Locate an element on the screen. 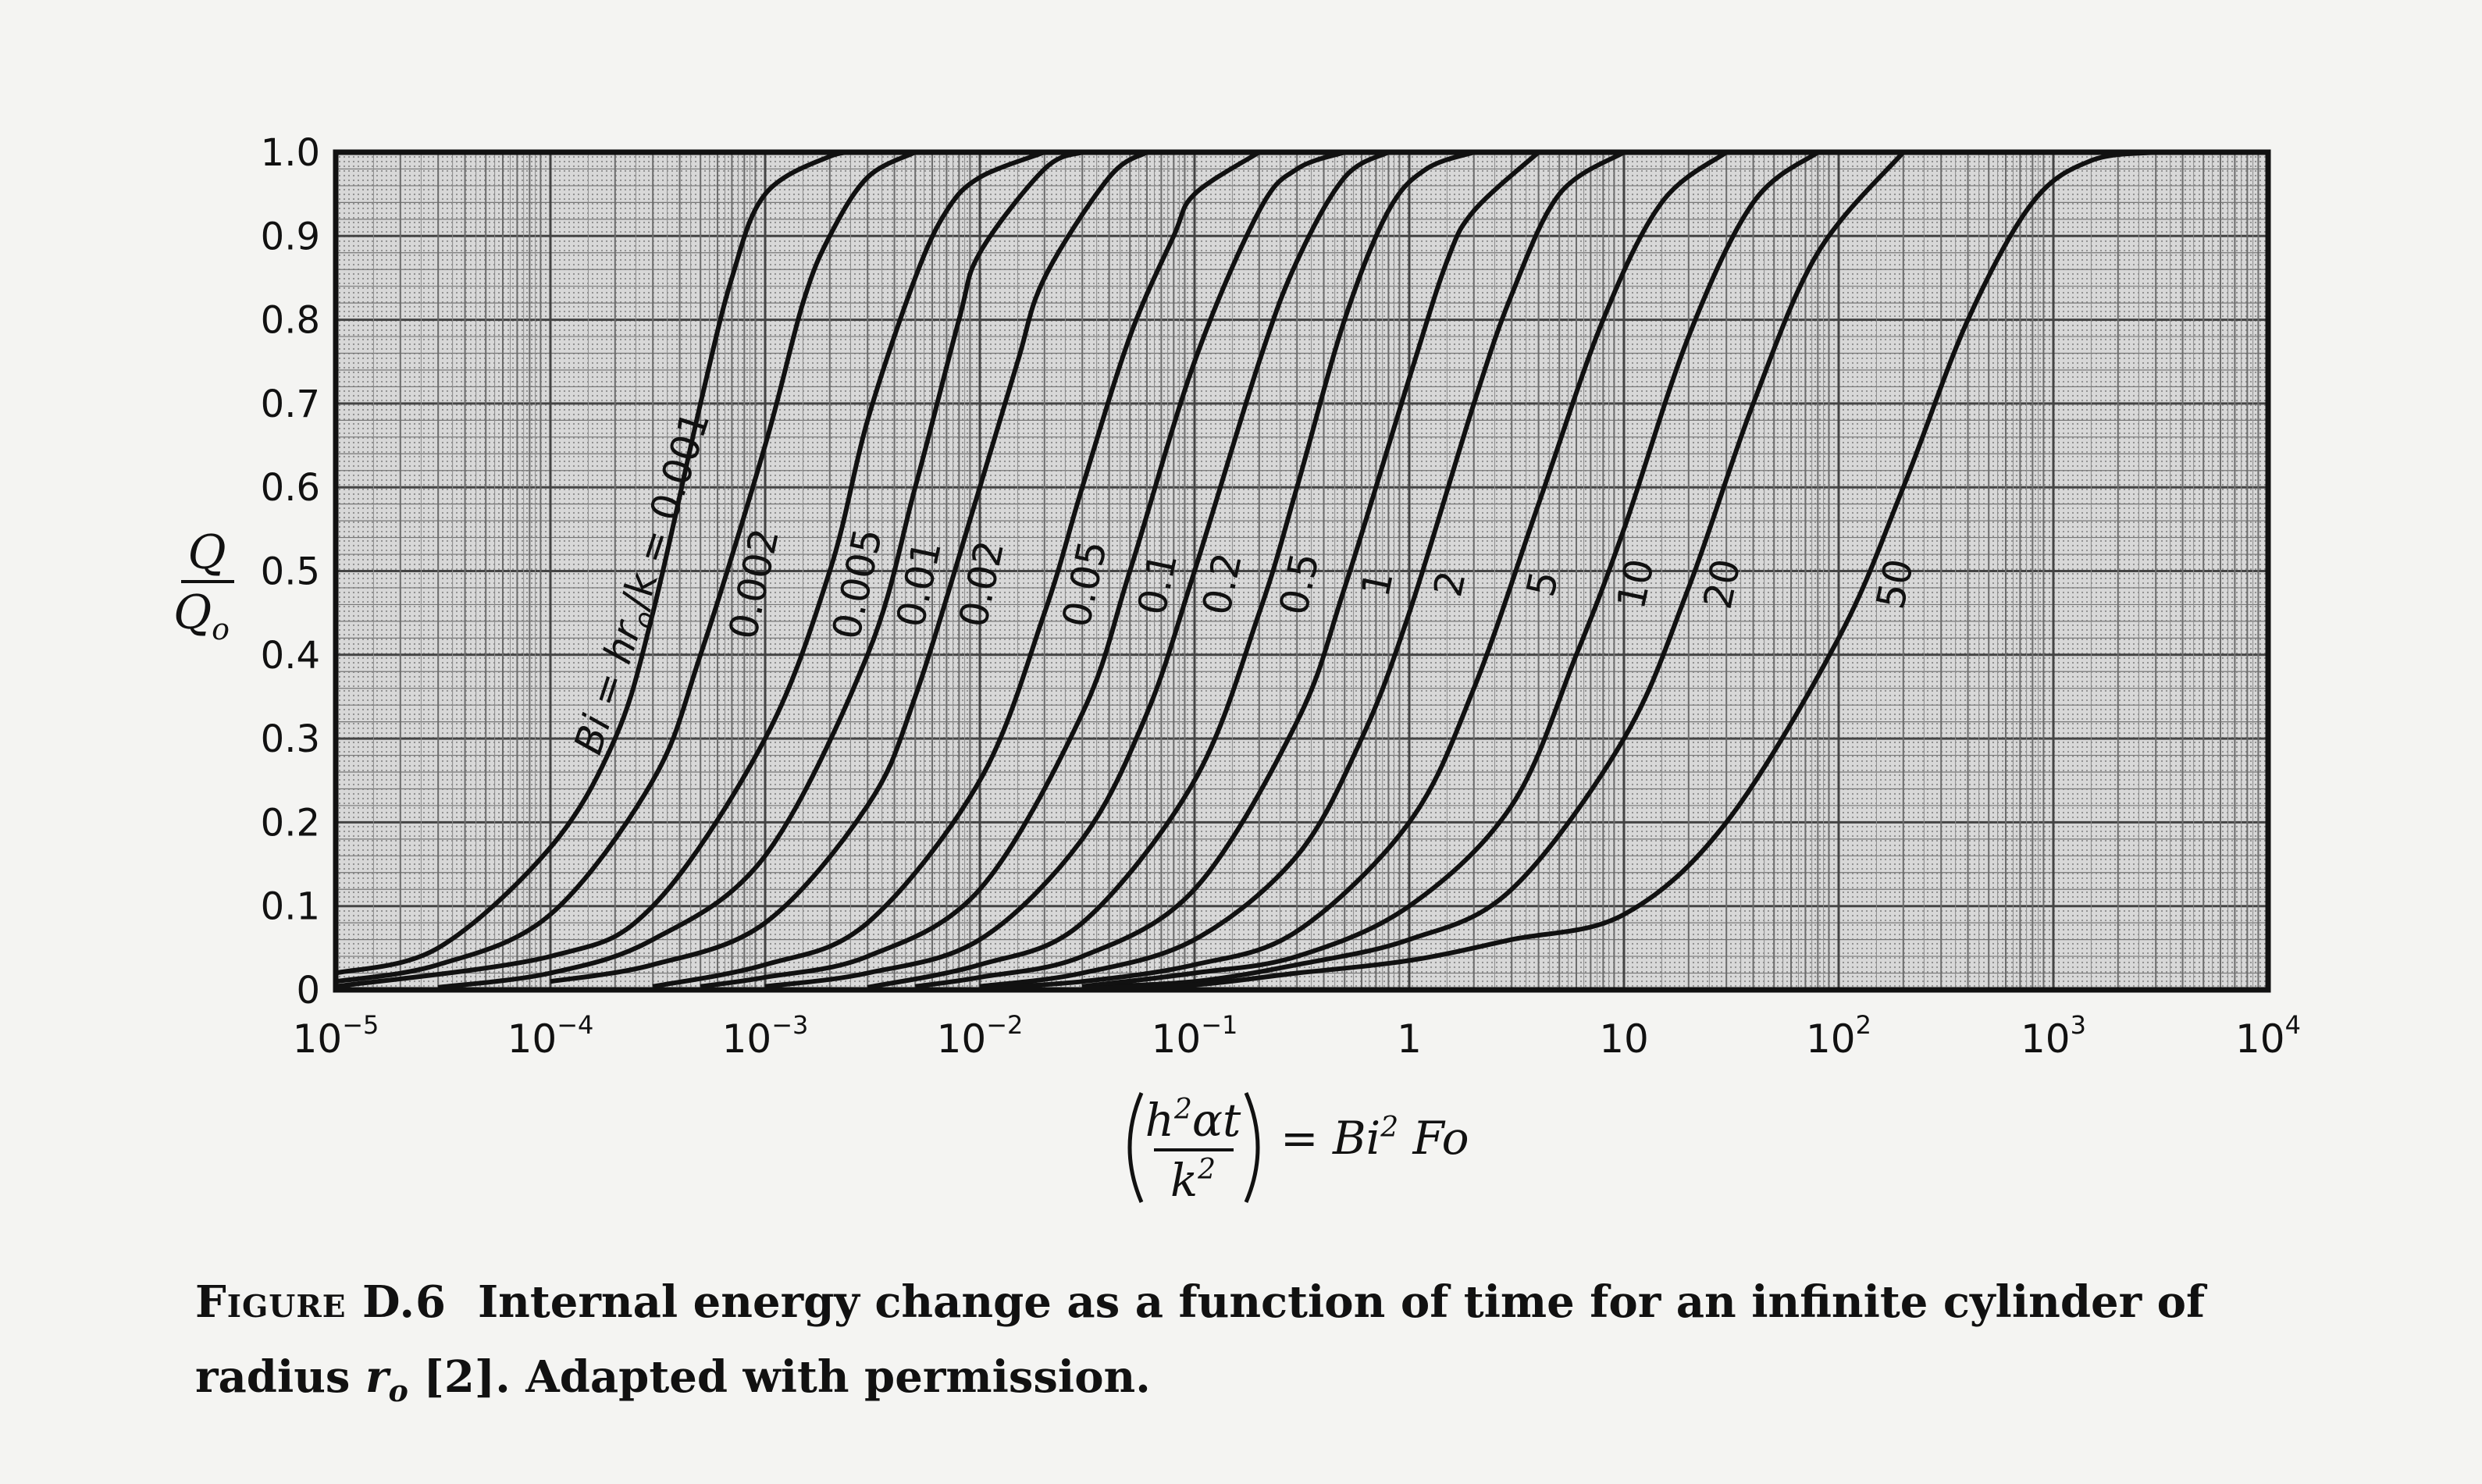 The height and width of the screenshot is (1484, 2482). y-tick-label: 0.4 is located at coordinates (290, 656).